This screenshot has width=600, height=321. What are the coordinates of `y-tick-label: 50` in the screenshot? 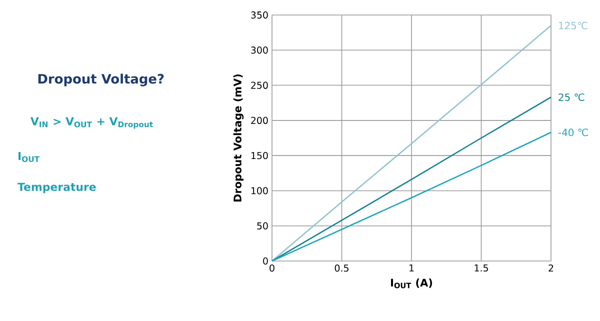 It's located at (262, 226).